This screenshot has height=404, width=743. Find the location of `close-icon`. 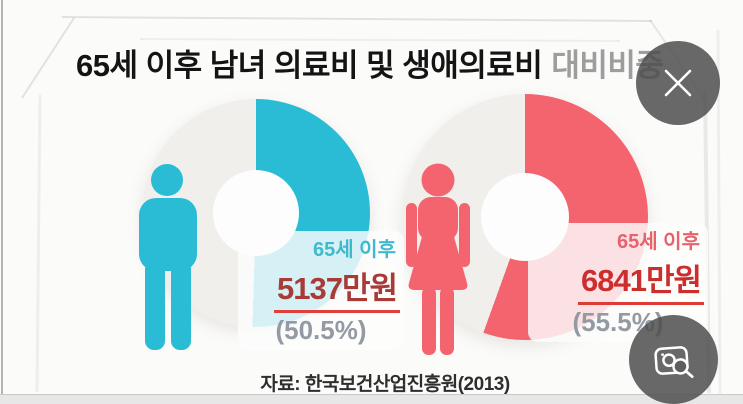

close-icon is located at coordinates (678, 83).